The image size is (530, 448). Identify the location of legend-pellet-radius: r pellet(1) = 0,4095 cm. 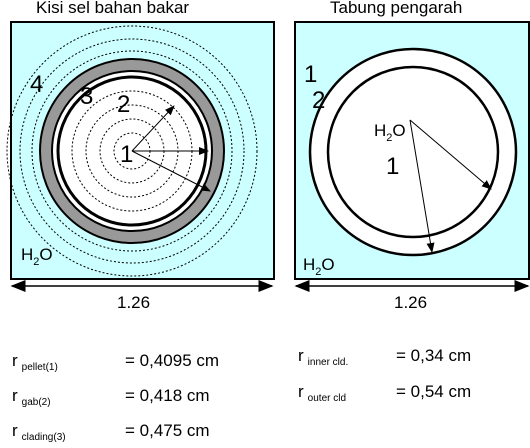
(147, 363).